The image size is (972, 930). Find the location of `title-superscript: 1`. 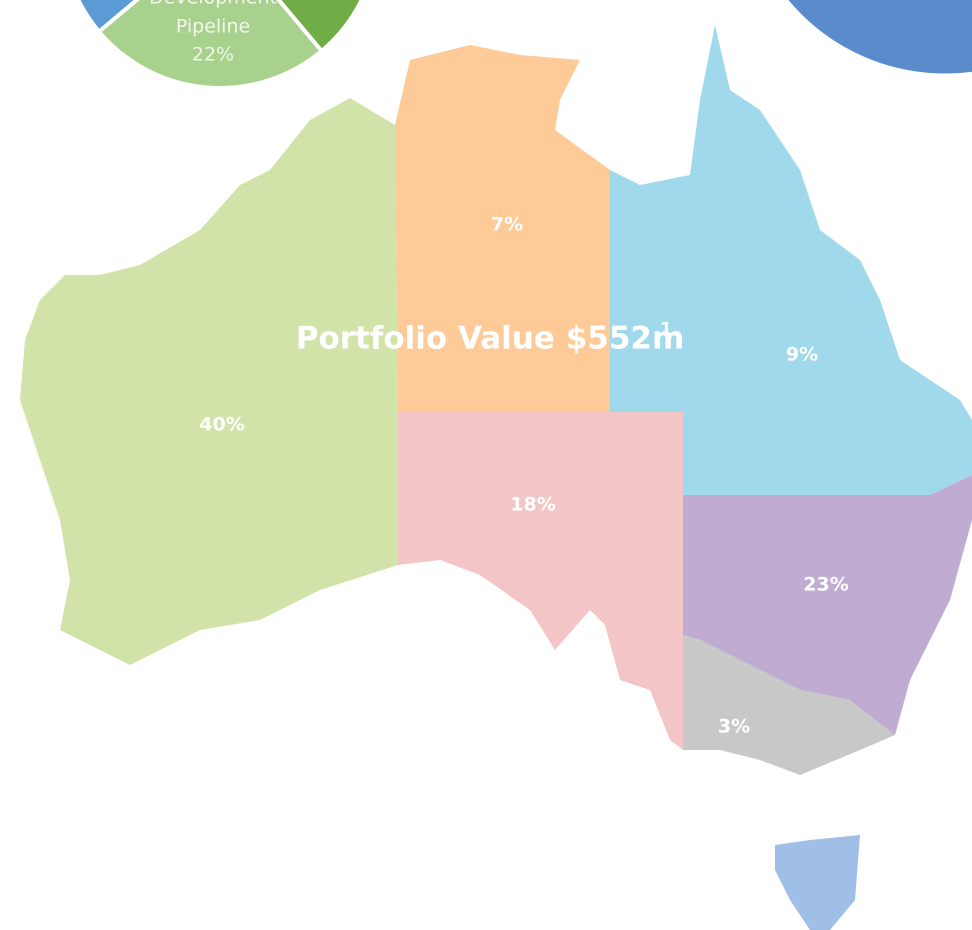

title-superscript: 1 is located at coordinates (666, 329).